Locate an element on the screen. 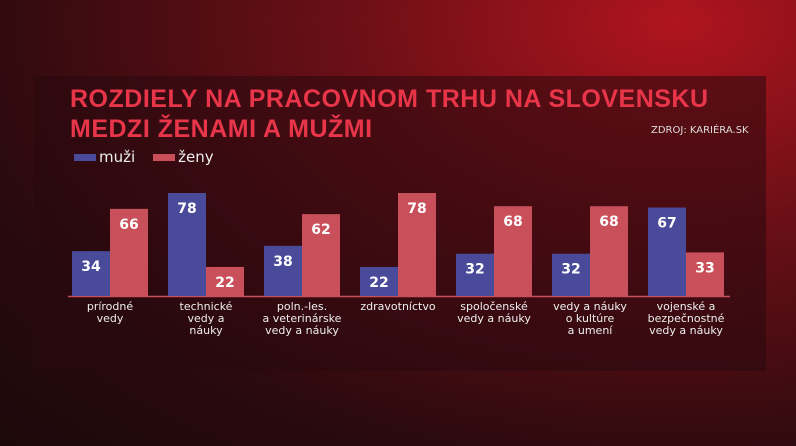  data-label: 33 is located at coordinates (704, 268).